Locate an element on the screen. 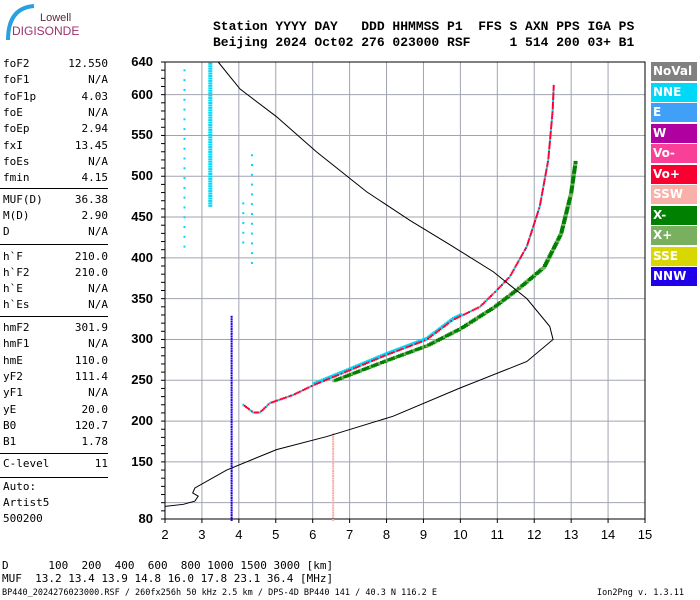 Image resolution: width=700 pixels, height=600 pixels. param-row: hmF2 301.9 is located at coordinates (55, 328).